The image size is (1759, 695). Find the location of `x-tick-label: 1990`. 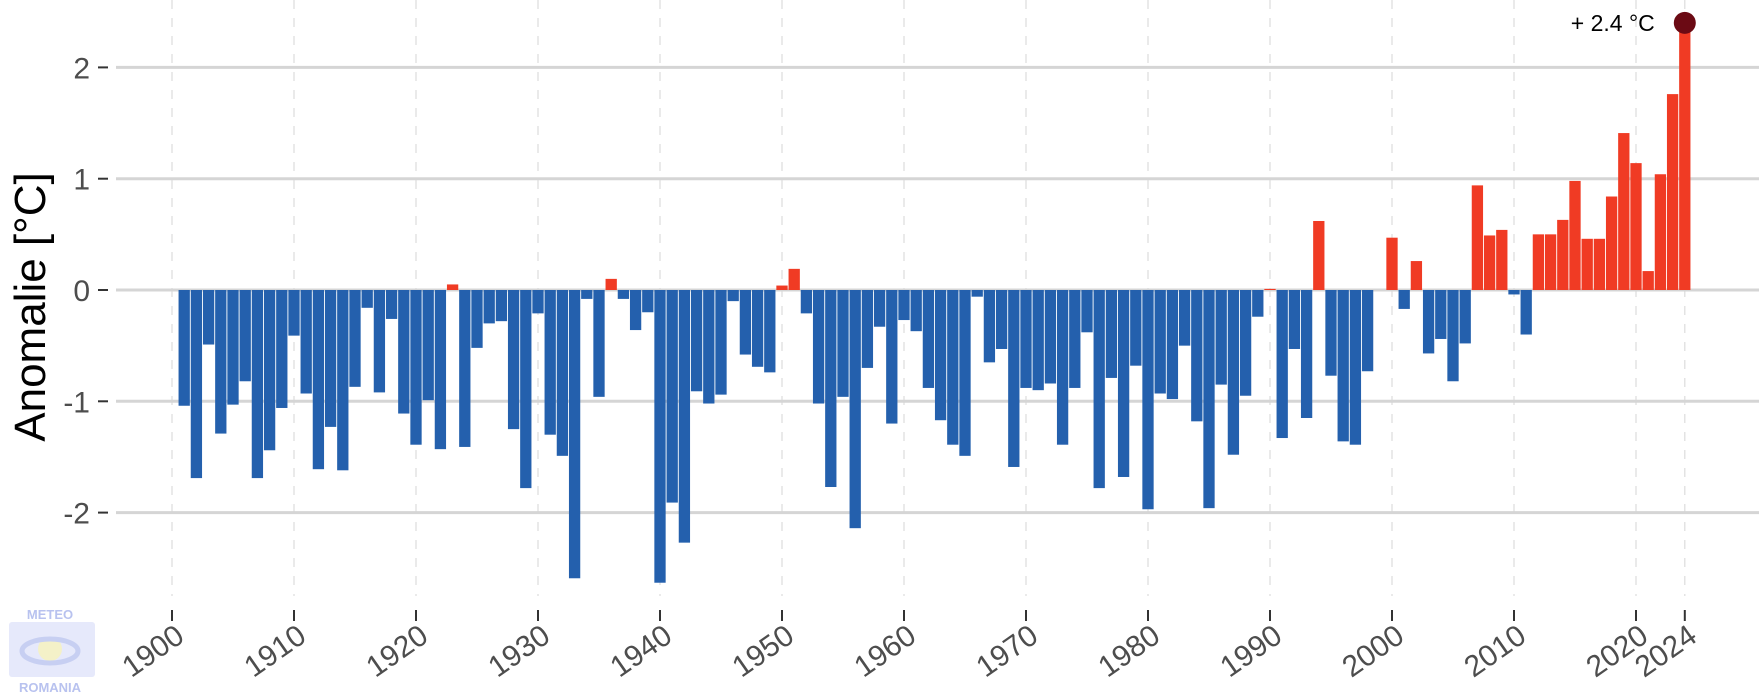

x-tick-label: 1990 is located at coordinates (1251, 651).